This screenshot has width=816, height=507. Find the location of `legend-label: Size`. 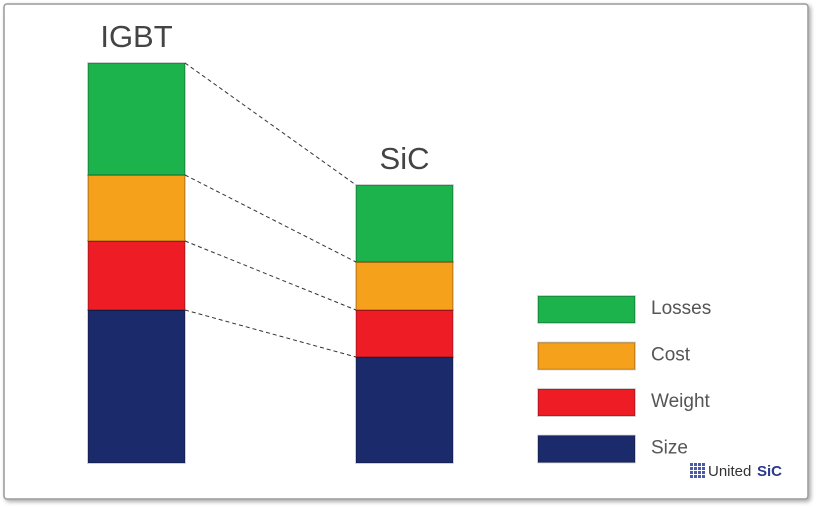

legend-label: Size is located at coordinates (669, 448).